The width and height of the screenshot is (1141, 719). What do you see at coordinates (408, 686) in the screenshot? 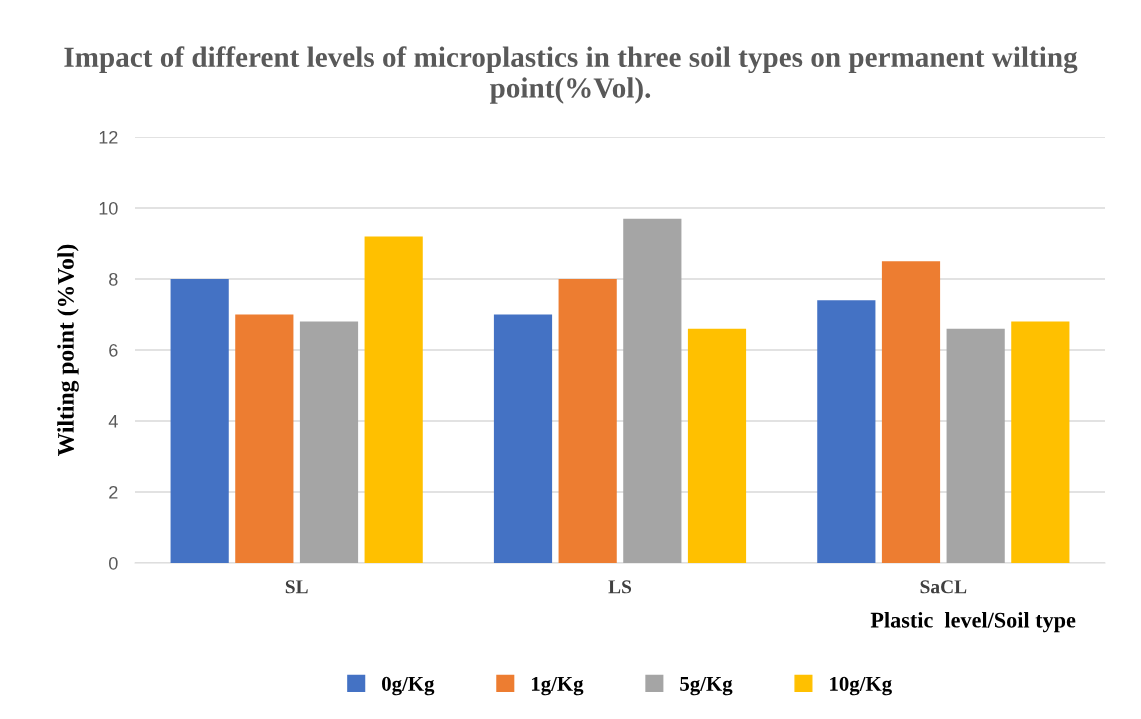
I see `legend-label: 0g/Kg` at bounding box center [408, 686].